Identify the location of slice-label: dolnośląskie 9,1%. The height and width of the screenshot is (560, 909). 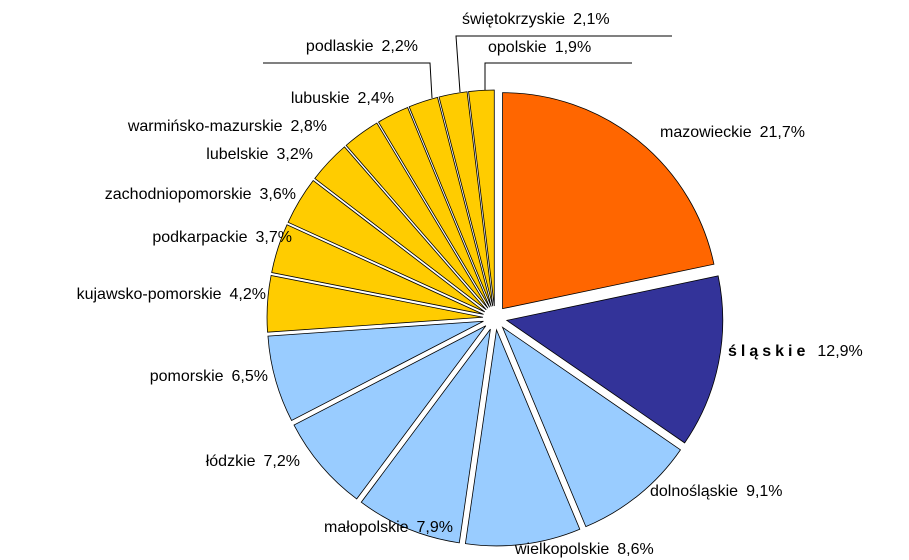
(716, 491).